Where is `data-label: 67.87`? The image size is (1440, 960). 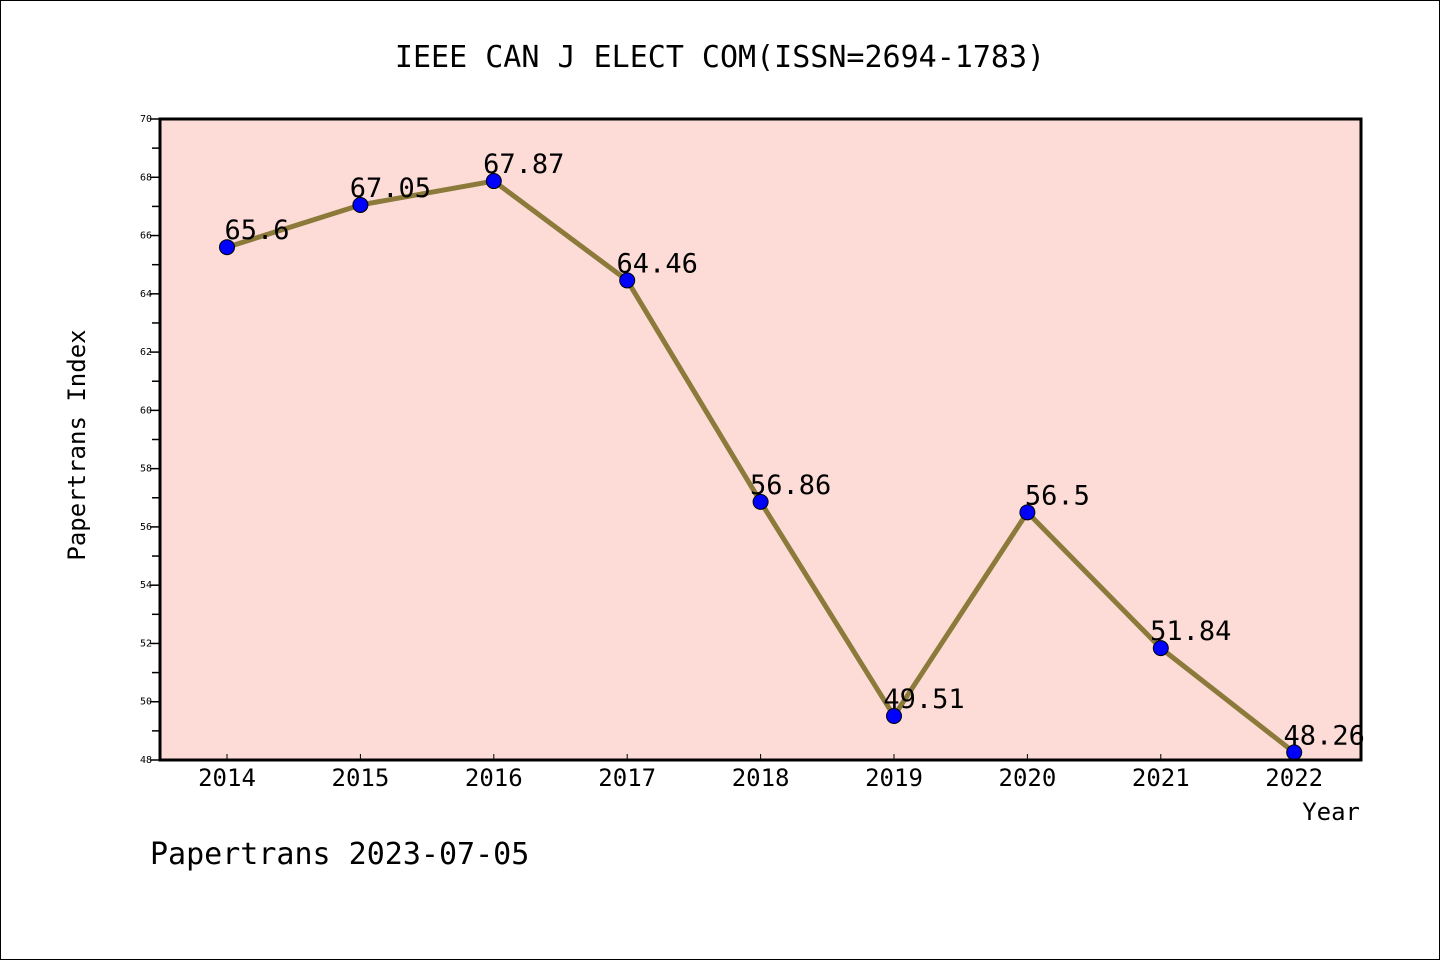
data-label: 67.87 is located at coordinates (523, 164).